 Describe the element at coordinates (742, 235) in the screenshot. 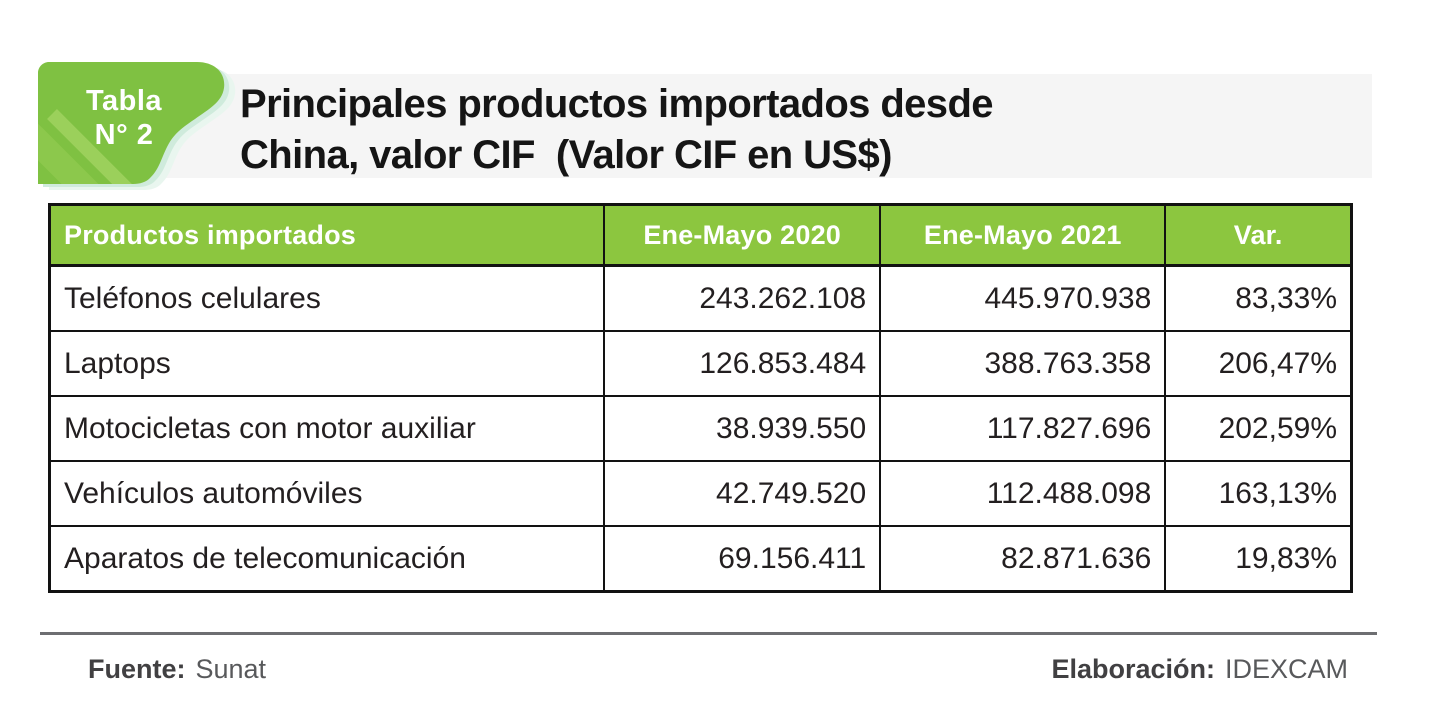

I see `col-header-2020: Ene-Mayo 2020` at that location.